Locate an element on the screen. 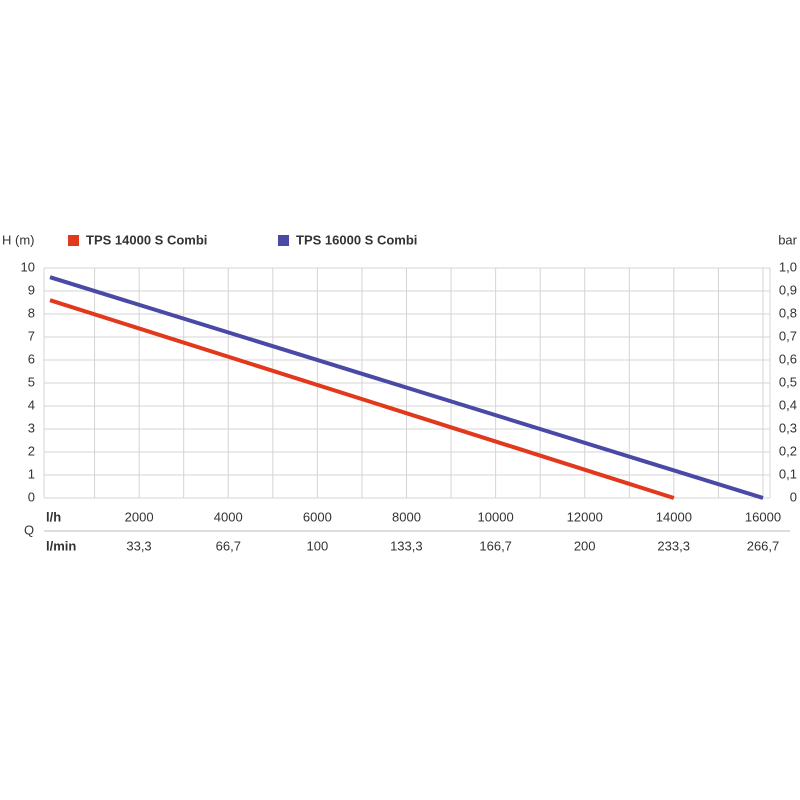  y-tick-label: 0 is located at coordinates (31, 496).